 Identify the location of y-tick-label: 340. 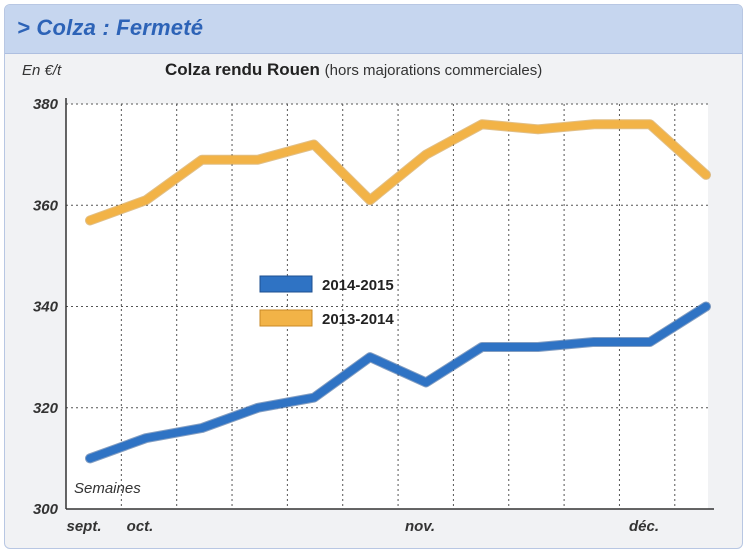
(46, 307).